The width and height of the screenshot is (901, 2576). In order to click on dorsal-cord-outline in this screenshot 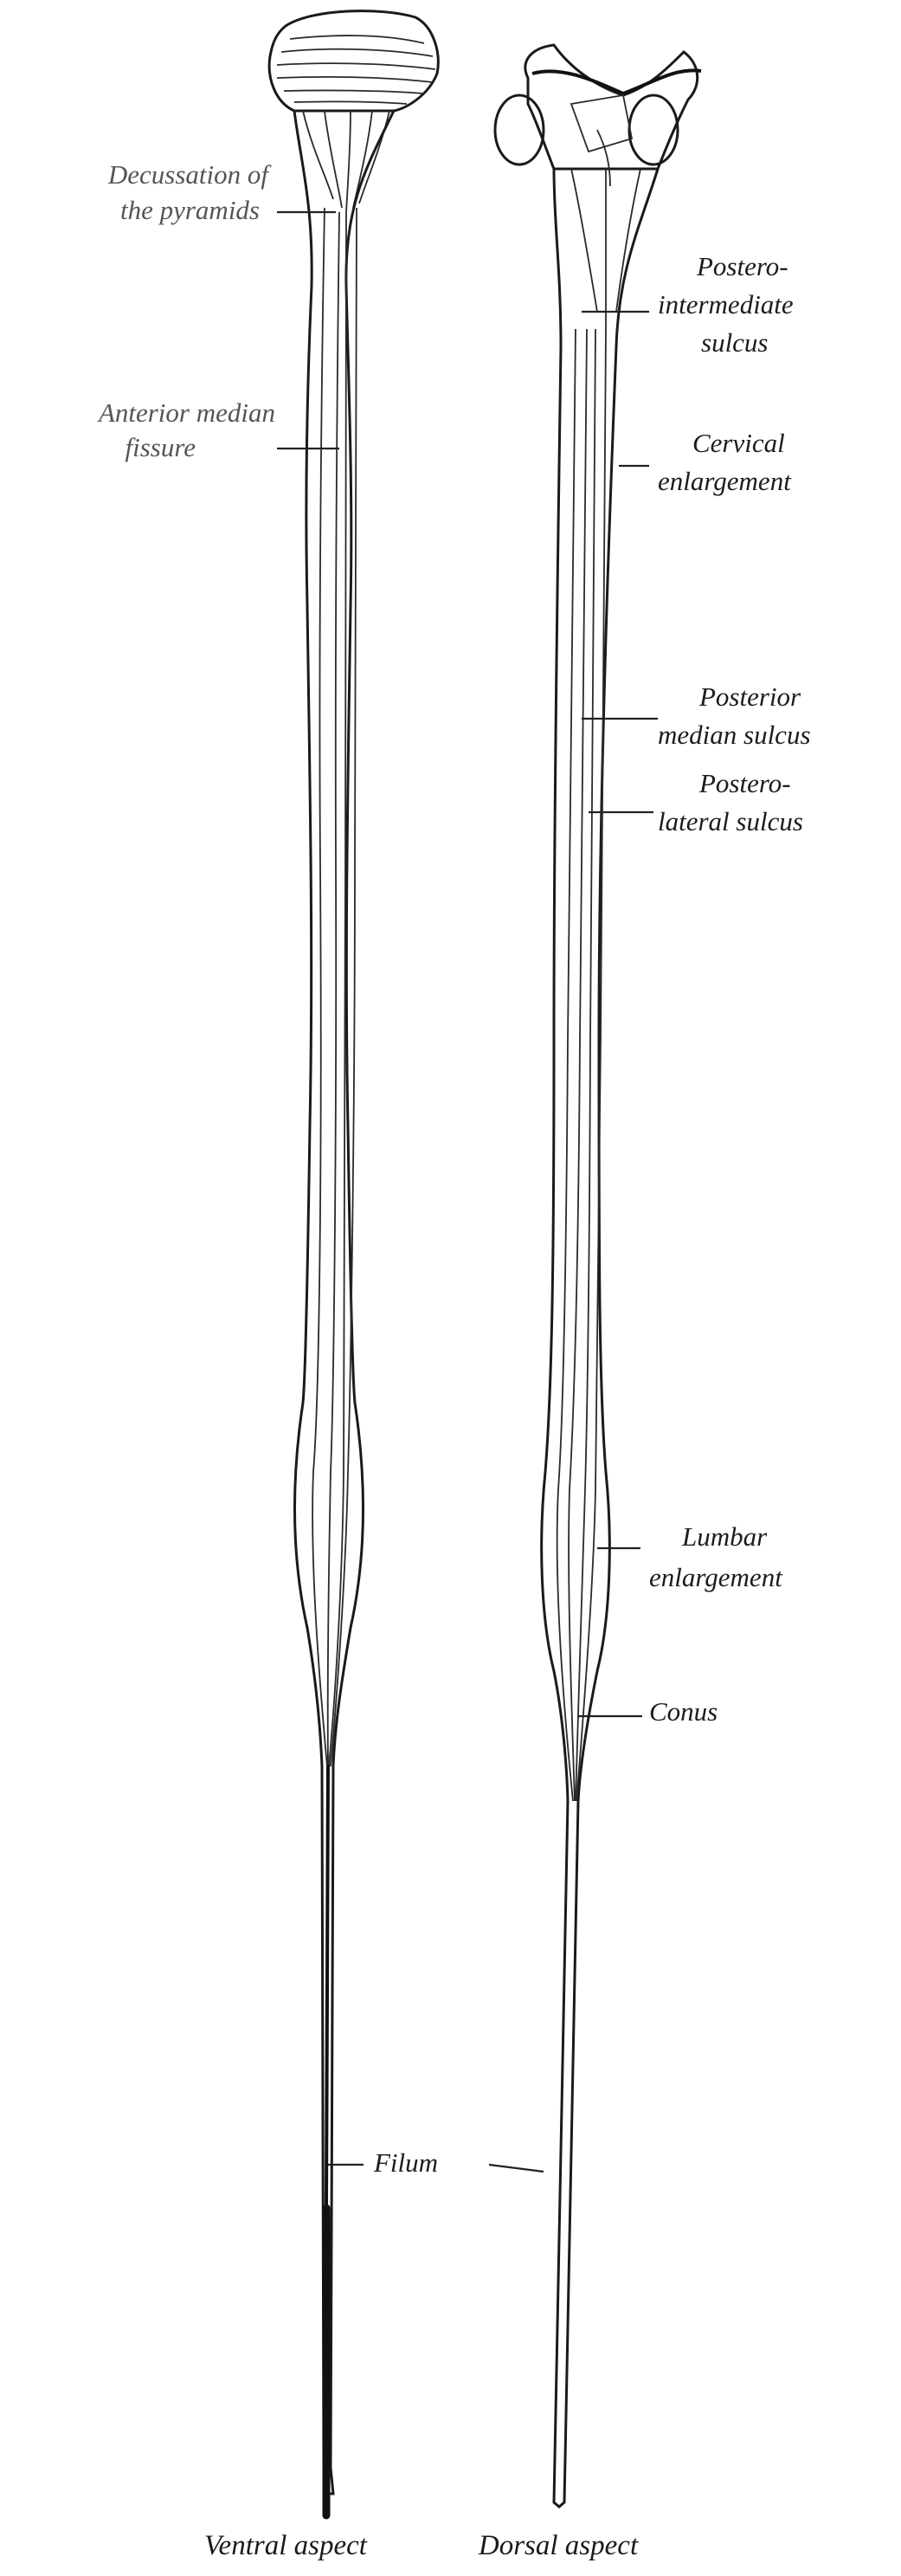, I will do `click(600, 1338)`.